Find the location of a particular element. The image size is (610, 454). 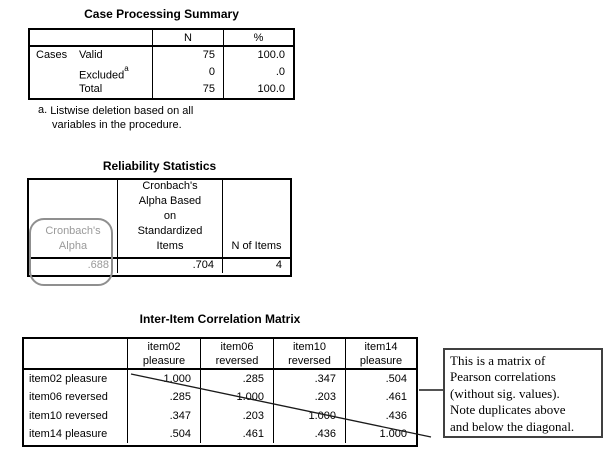

column-header-item02: item02 pleasure is located at coordinates (163, 354).